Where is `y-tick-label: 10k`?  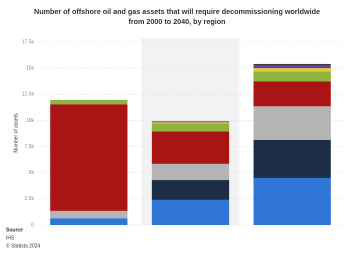 y-tick-label: 10k is located at coordinates (30, 121).